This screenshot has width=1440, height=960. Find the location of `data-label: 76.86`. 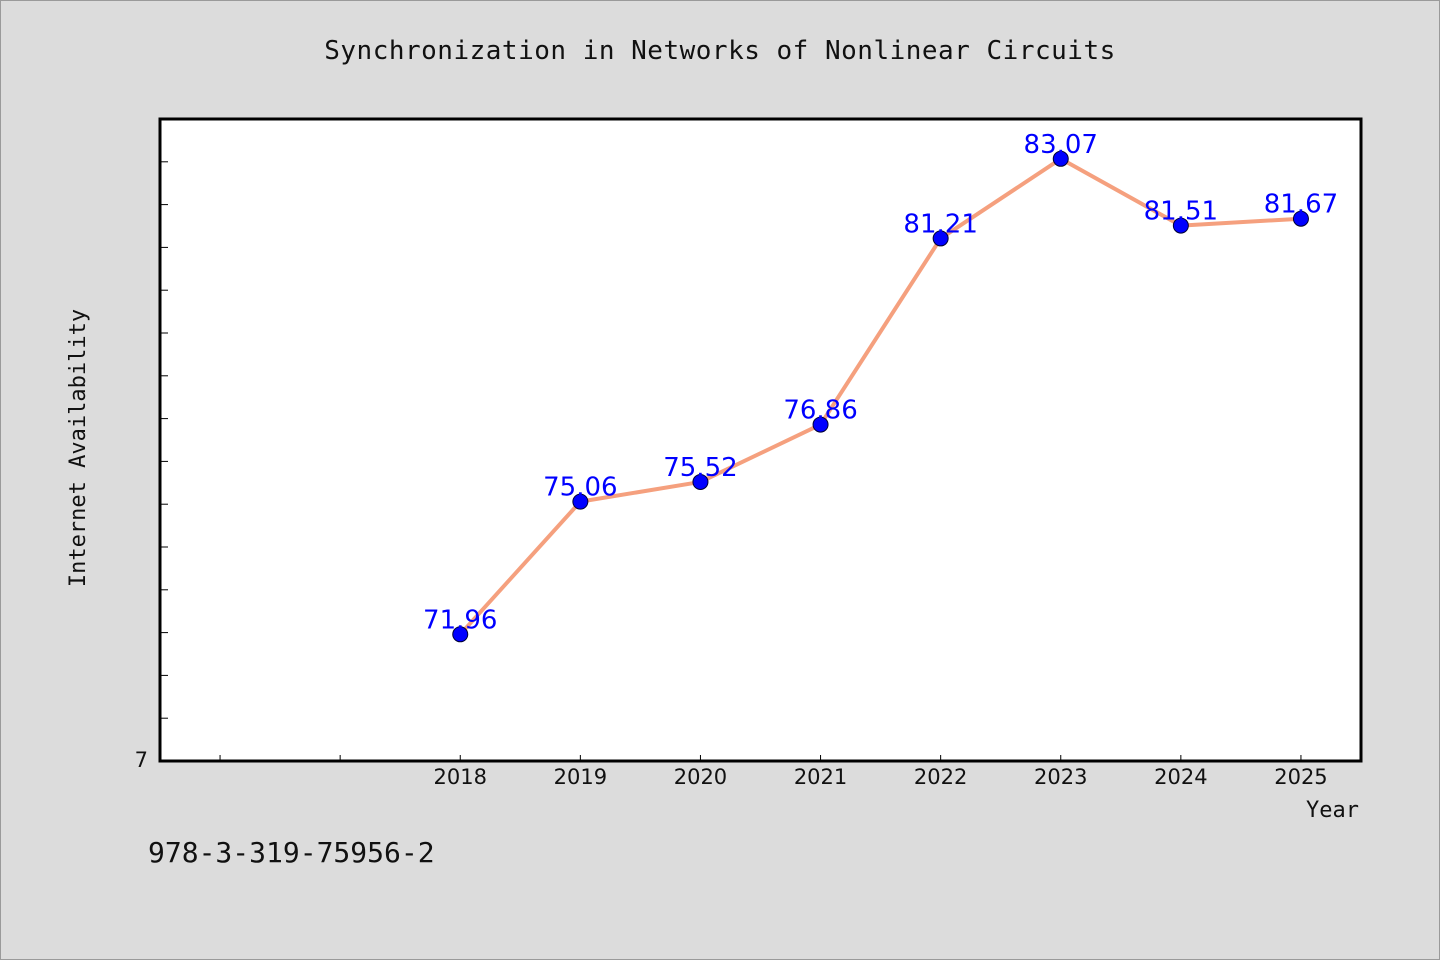

data-label: 76.86 is located at coordinates (820, 411).